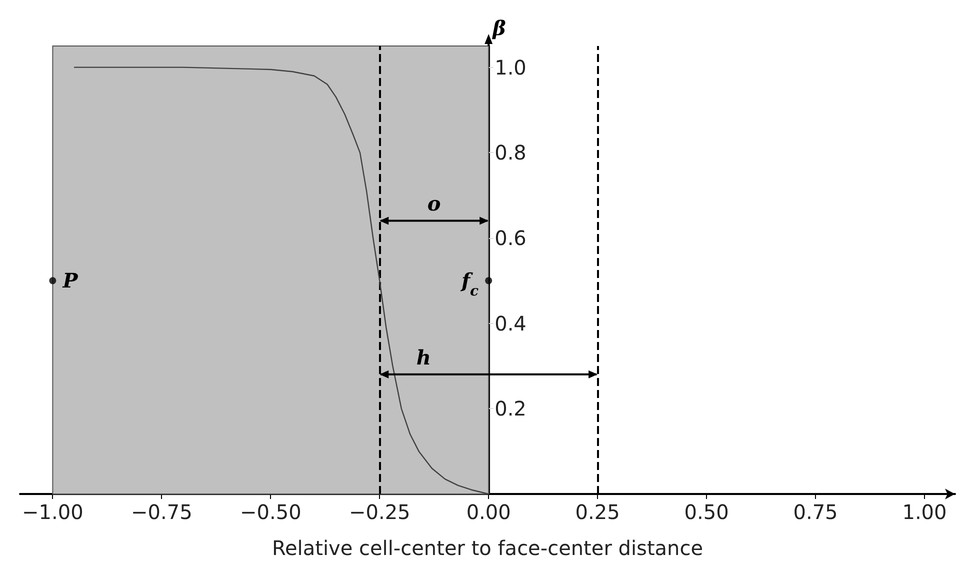 This screenshot has height=574, width=973. Describe the element at coordinates (434, 204) in the screenshot. I see `annotation: o` at that location.